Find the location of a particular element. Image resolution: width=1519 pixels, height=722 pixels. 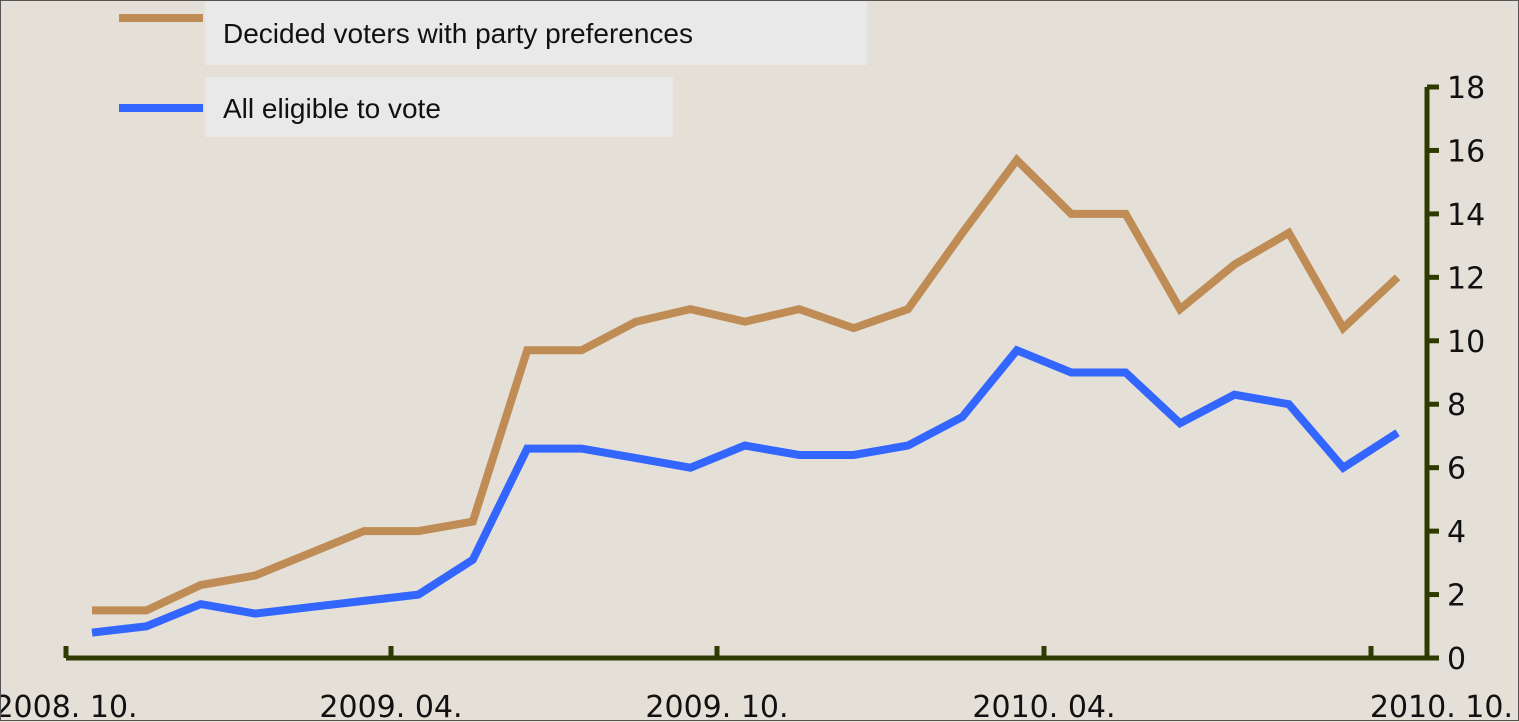

y-tick-label: 0 is located at coordinates (1456, 659).